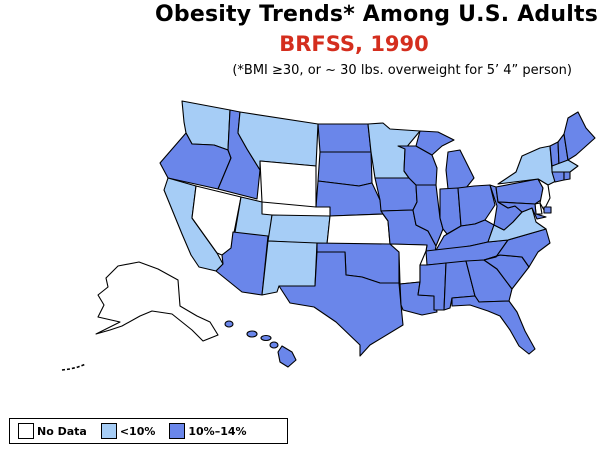  I want to click on map-legend: No Data <10% 10%–14%, so click(148, 431).